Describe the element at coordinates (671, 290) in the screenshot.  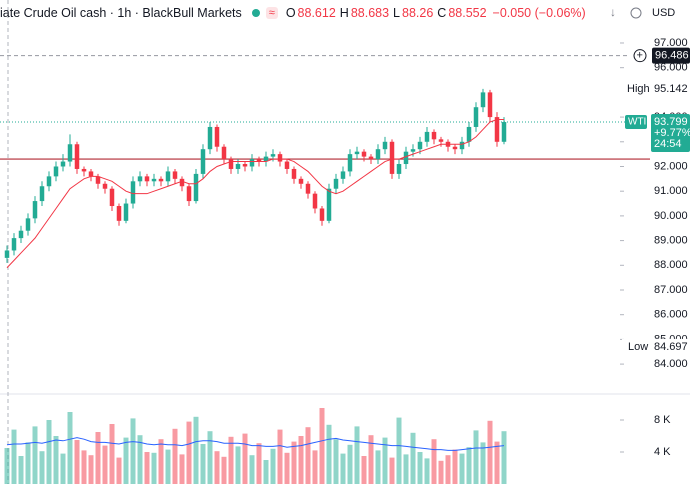
I see `y-tick-label: 87.000` at that location.